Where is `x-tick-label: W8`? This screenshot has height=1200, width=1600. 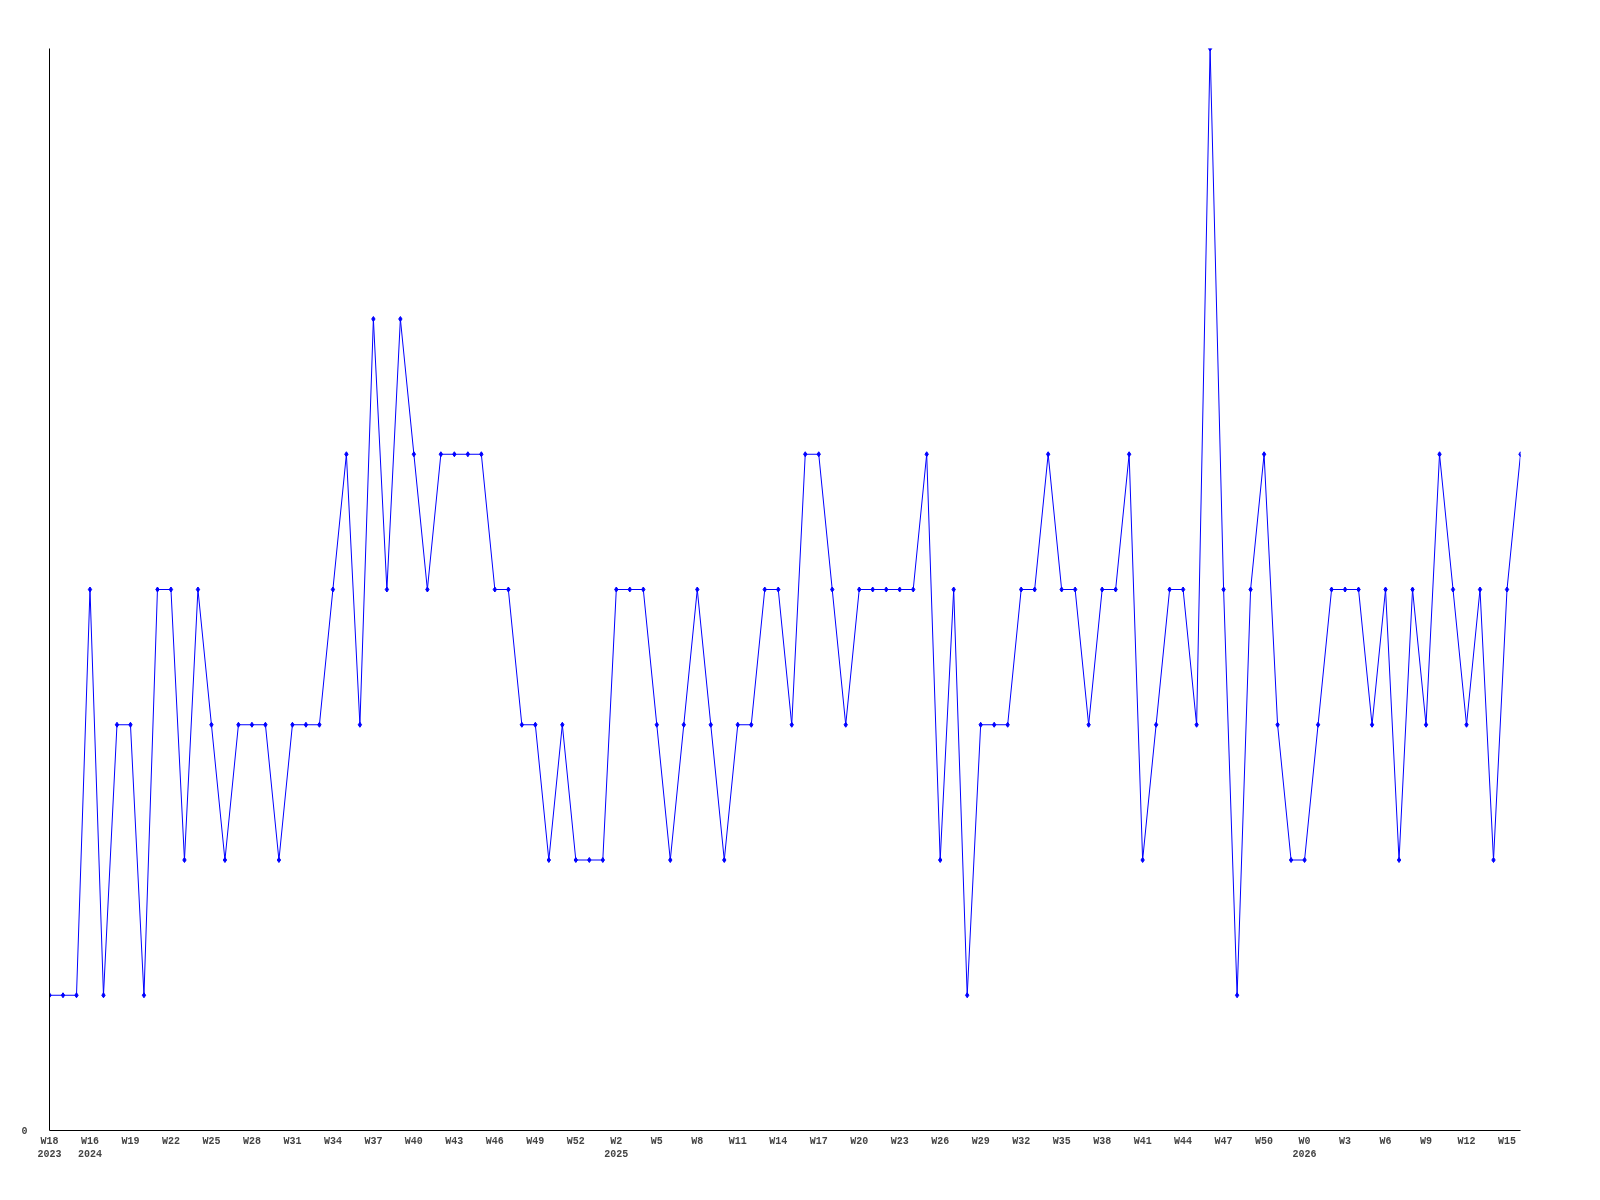
x-tick-label: W8 is located at coordinates (697, 1141).